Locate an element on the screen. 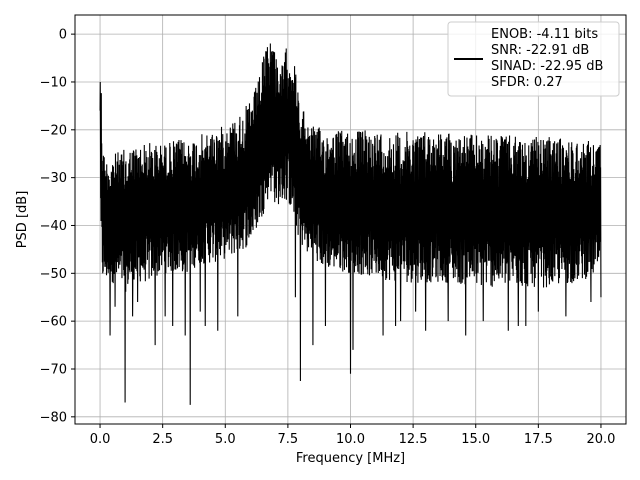  y-tick-label: −70 is located at coordinates (53, 369).